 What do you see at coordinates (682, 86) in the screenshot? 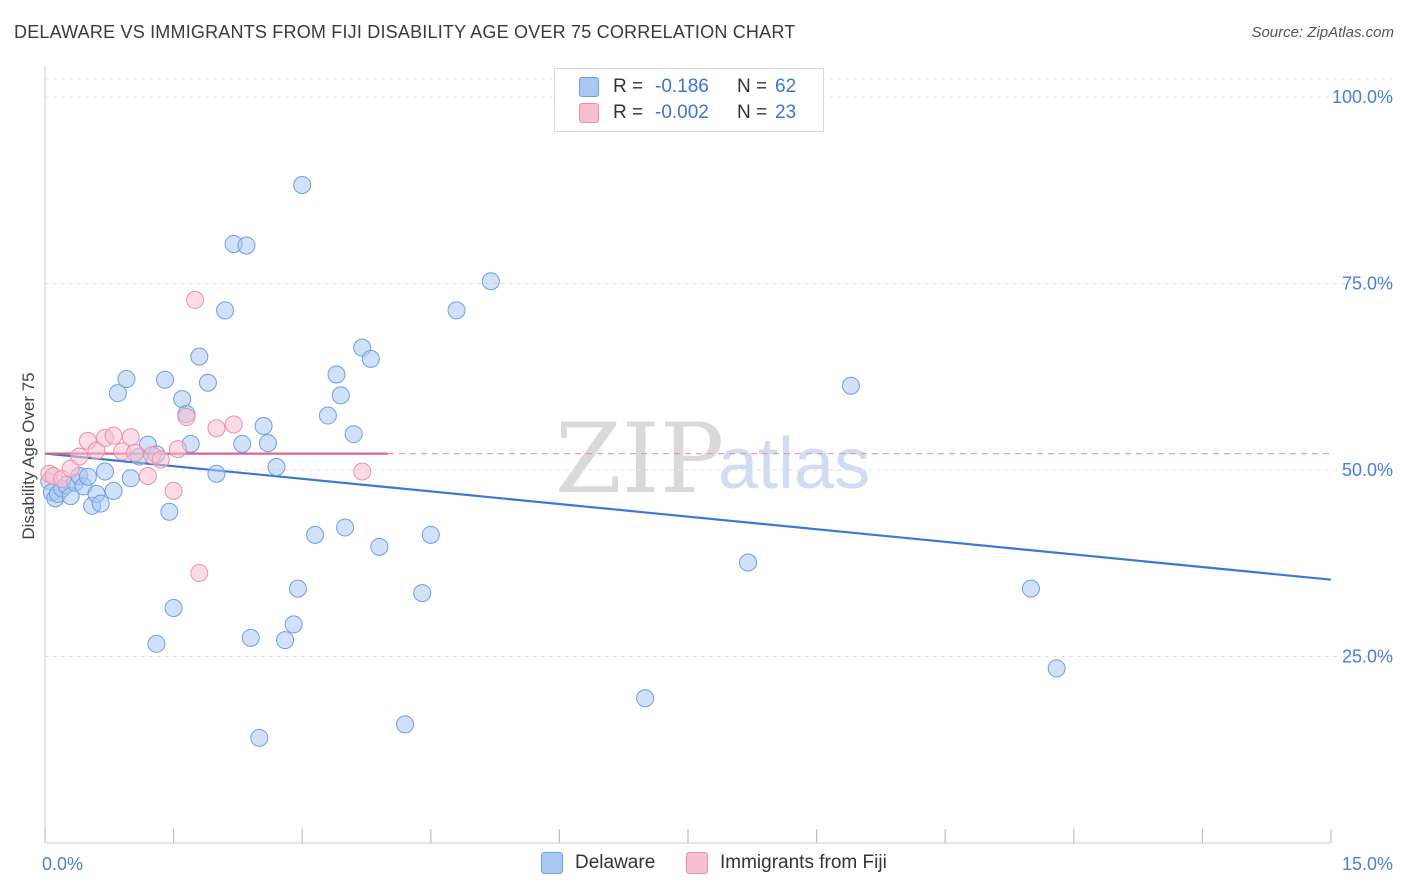
I see `legend-r-value: -0.186` at bounding box center [682, 86].